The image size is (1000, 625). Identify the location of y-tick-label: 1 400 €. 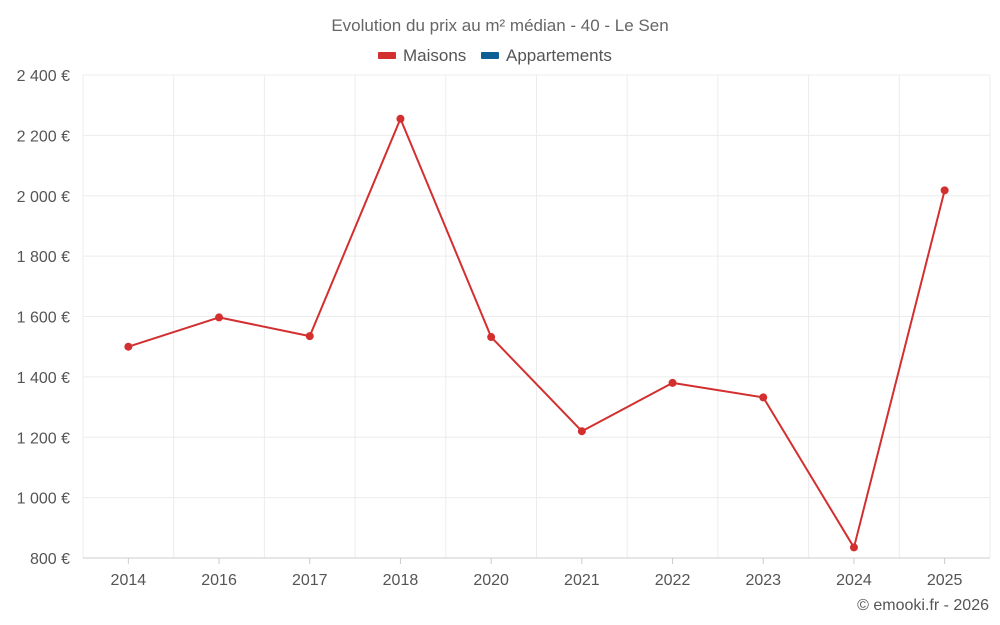
(43, 378).